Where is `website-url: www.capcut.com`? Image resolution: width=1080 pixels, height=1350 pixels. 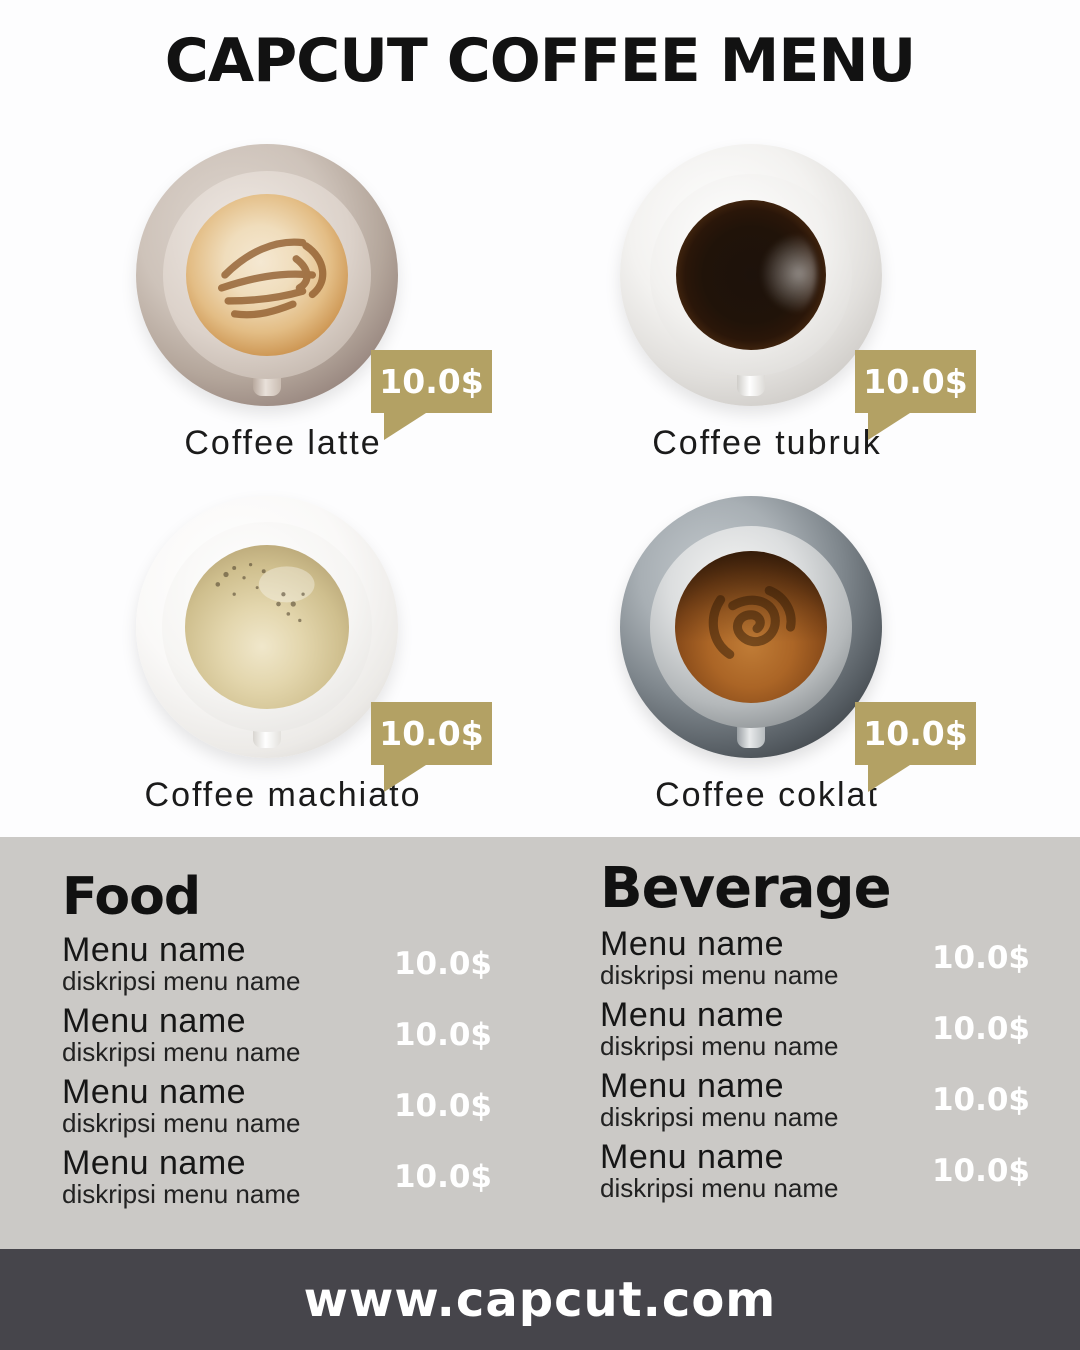 website-url: www.capcut.com is located at coordinates (540, 1299).